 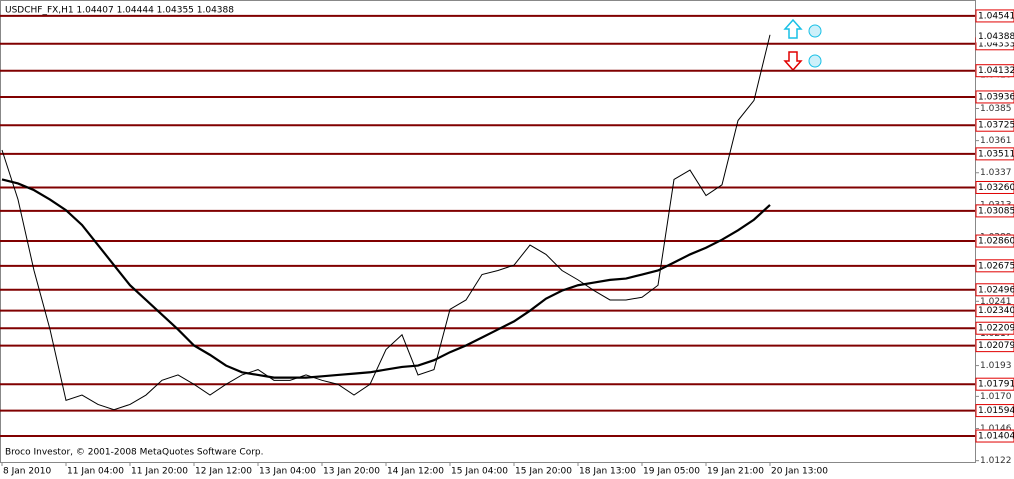 I want to click on down-arrow, so click(x=793, y=61).